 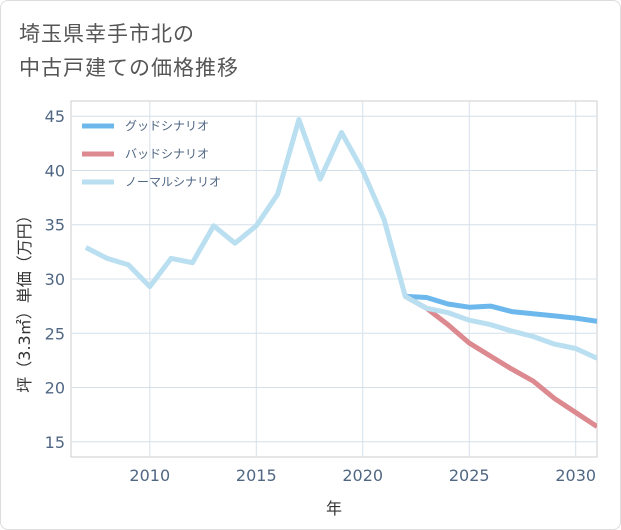 What do you see at coordinates (55, 116) in the screenshot?
I see `y-tick-label: 45` at bounding box center [55, 116].